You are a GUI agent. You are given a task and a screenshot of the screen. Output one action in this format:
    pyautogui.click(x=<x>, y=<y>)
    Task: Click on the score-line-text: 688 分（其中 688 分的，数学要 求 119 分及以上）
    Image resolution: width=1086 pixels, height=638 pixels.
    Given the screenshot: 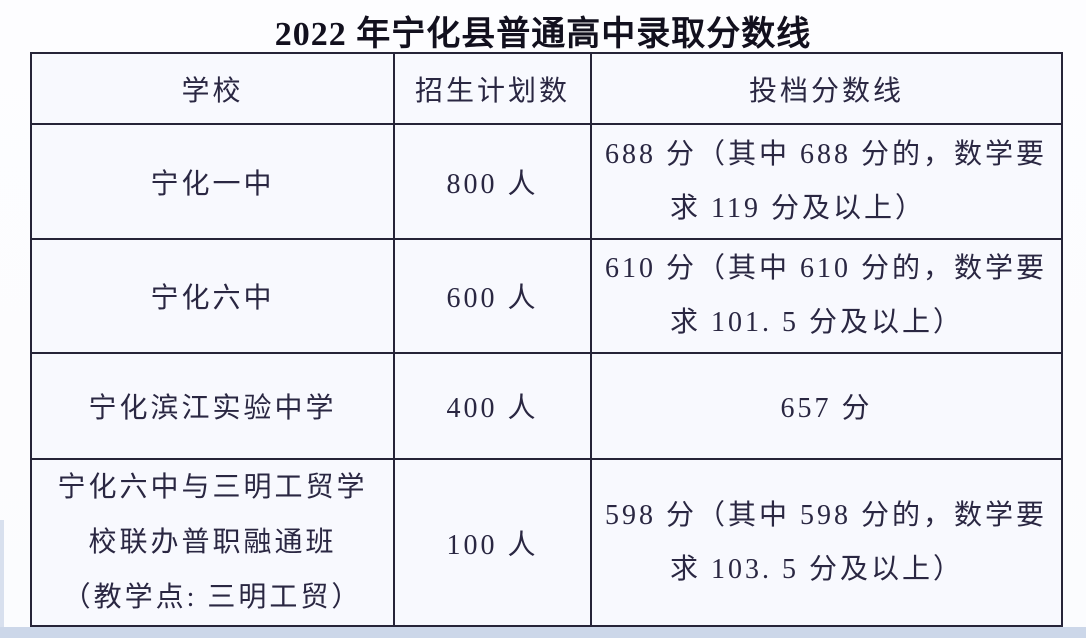 What is the action you would take?
    pyautogui.click(x=826, y=181)
    